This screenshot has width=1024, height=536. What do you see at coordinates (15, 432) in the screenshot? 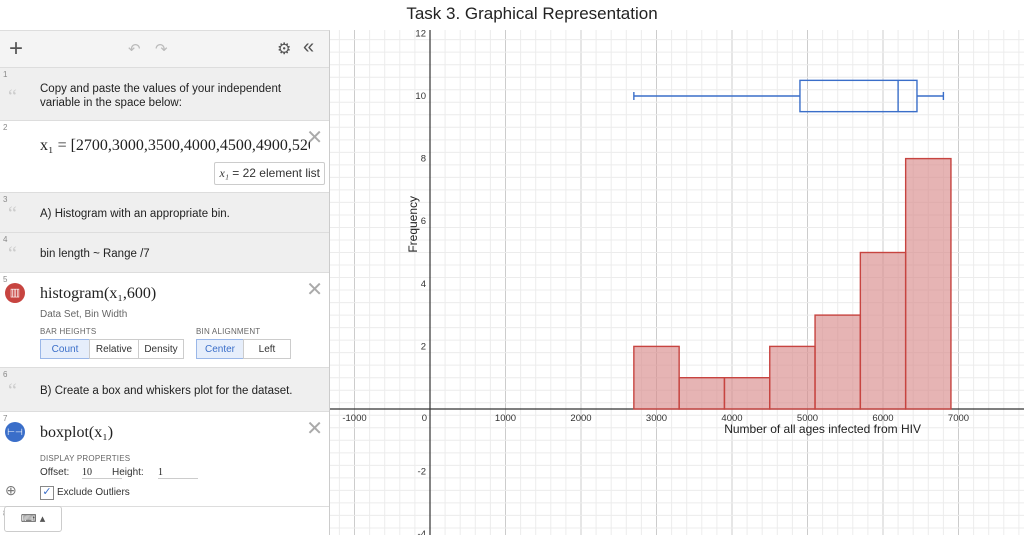
I see `boxplot-color-icon: ⊢⊣` at bounding box center [15, 432].